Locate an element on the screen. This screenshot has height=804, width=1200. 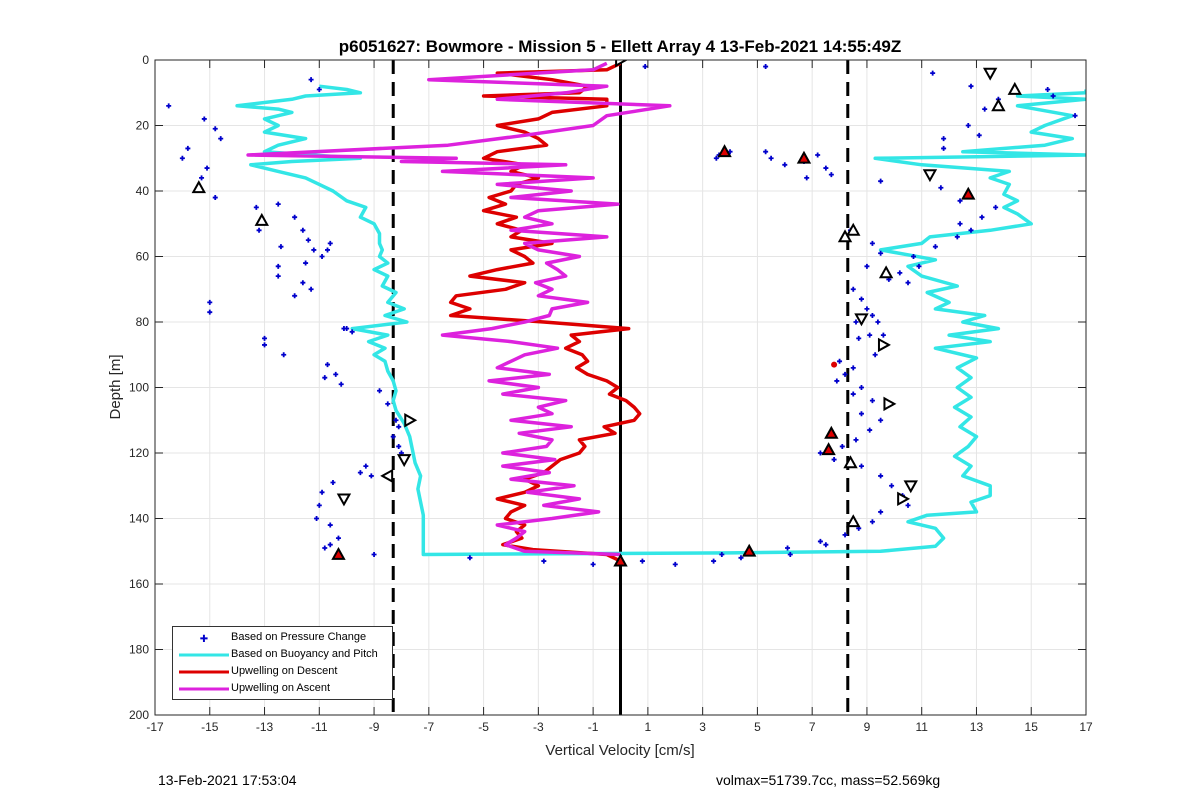
y-tick-label: 200 is located at coordinates (139, 715).